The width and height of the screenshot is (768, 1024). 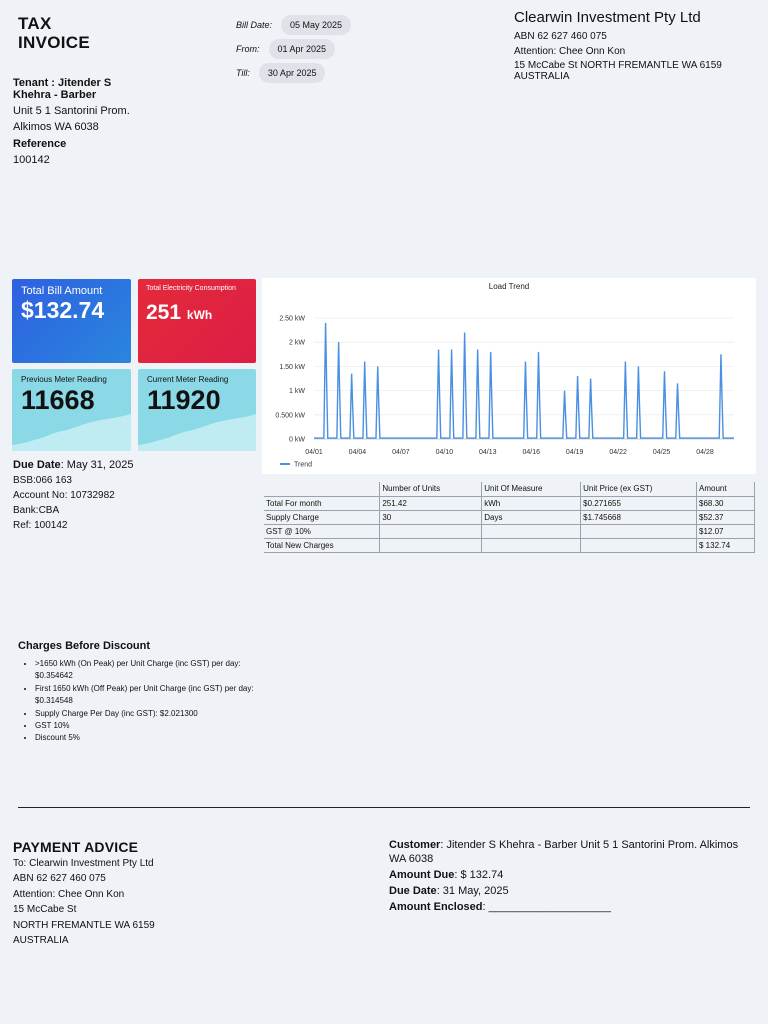 I want to click on bill-date-row: Bill Date: 05 May 2025, so click(x=294, y=25).